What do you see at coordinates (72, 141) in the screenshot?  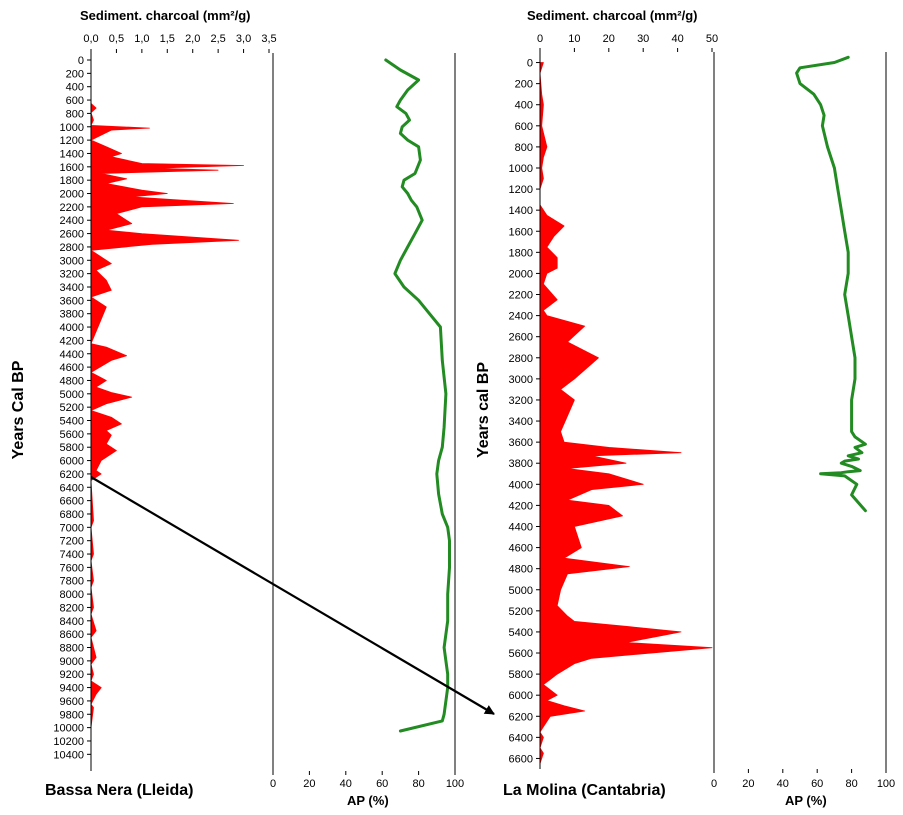 I see `bassa-nera-y-tick-label: 1200` at bounding box center [72, 141].